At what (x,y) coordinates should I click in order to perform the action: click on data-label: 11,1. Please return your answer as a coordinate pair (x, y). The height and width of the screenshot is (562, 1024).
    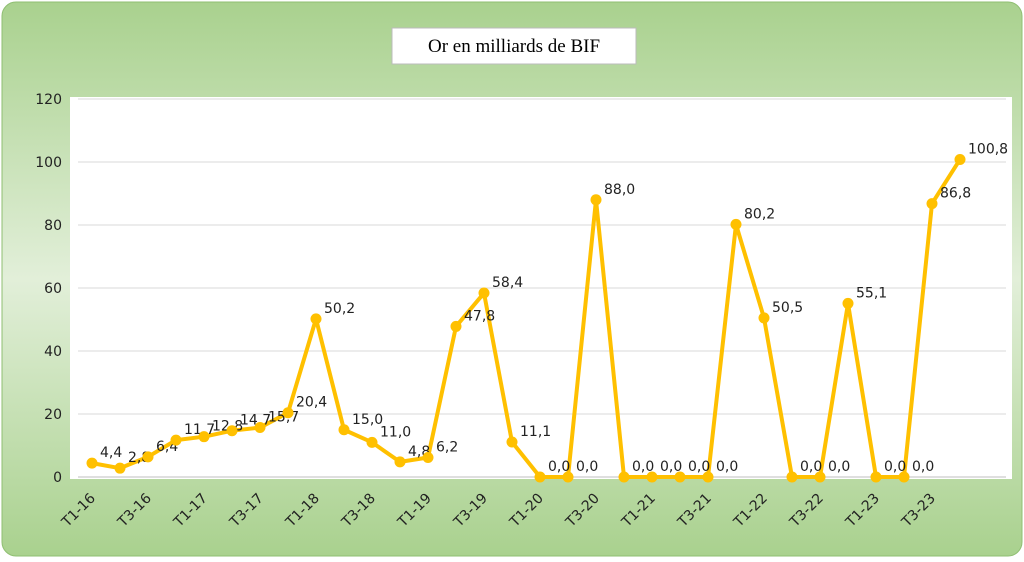
    Looking at the image, I should click on (535, 432).